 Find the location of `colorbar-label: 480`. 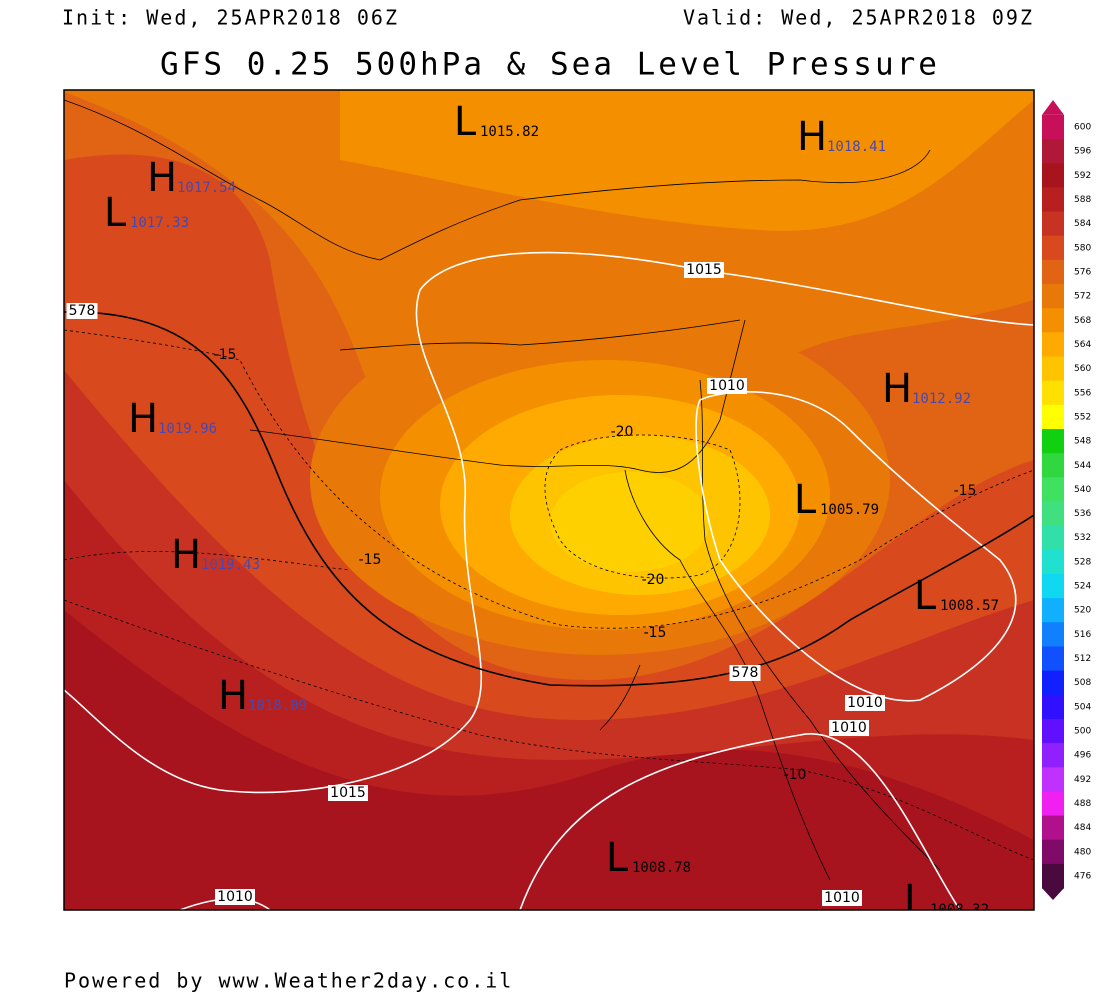

colorbar-label: 480 is located at coordinates (1082, 852).